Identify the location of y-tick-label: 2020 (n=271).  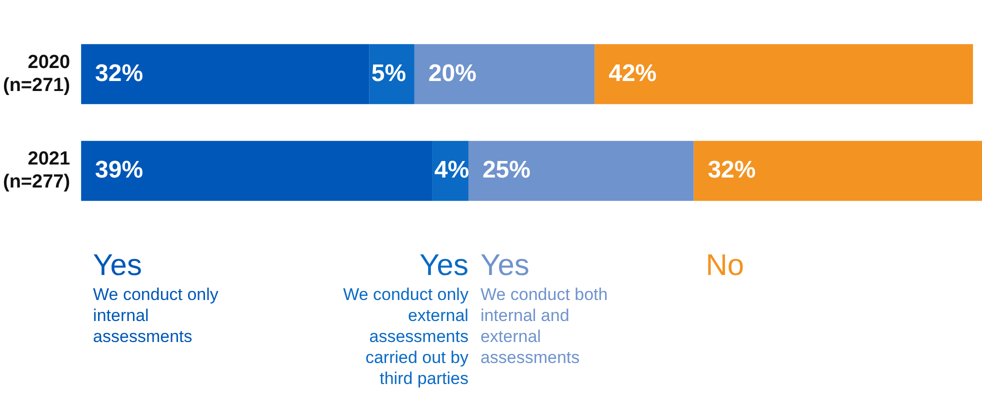
(36, 74).